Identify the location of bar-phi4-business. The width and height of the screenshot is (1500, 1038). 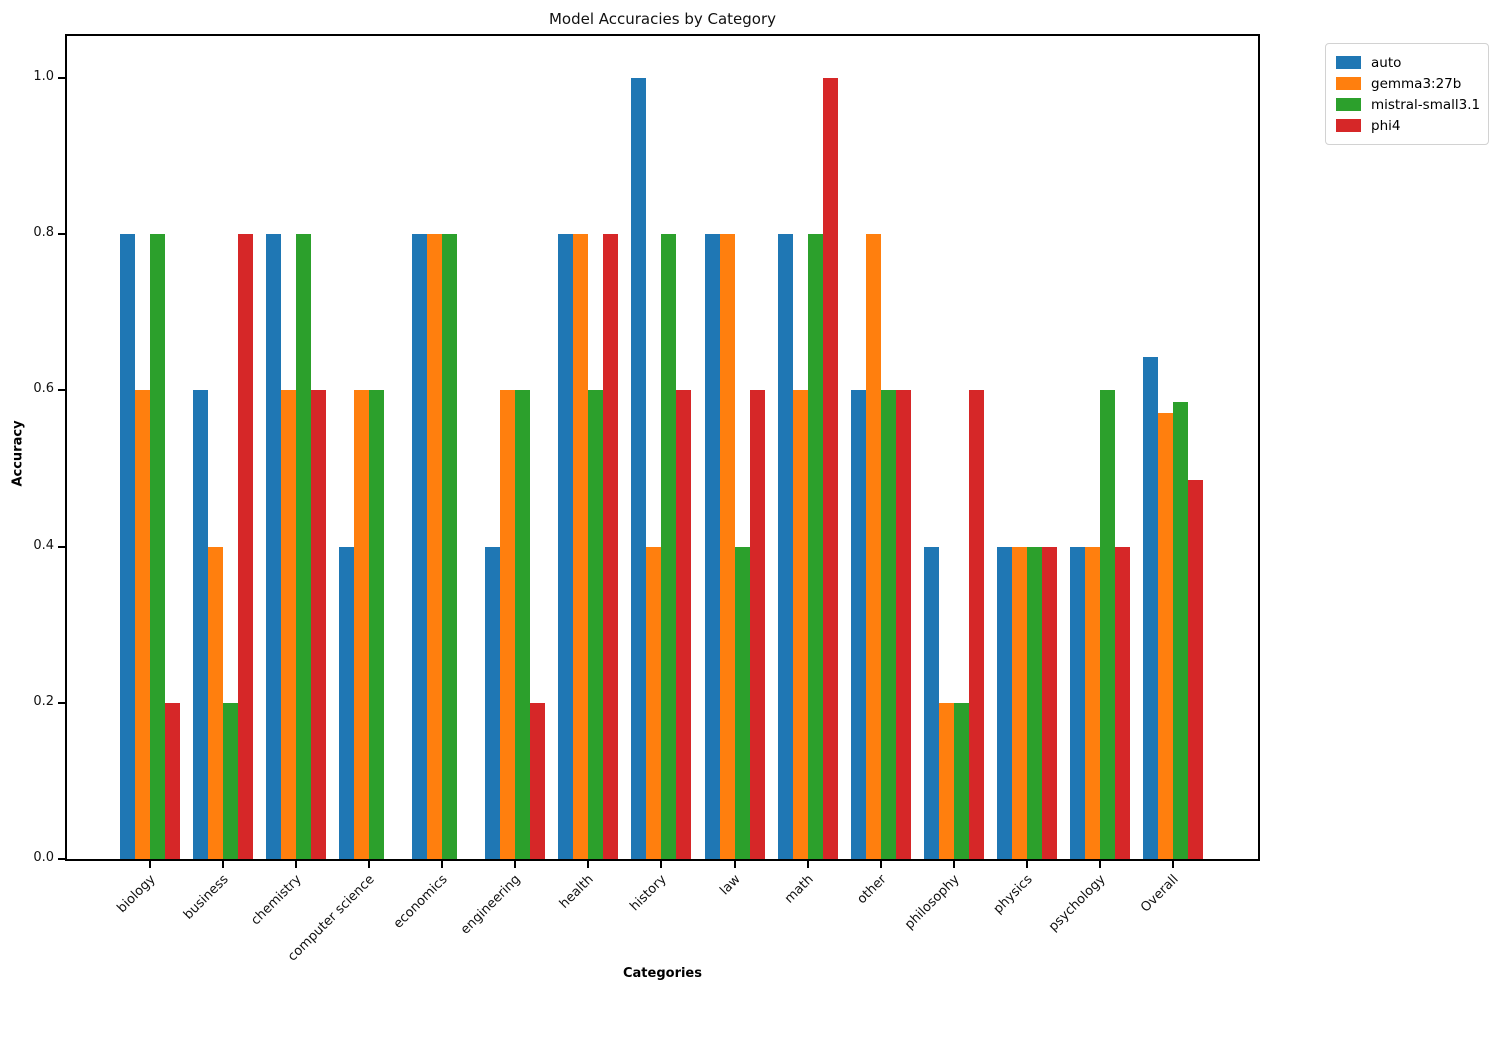
(246, 546).